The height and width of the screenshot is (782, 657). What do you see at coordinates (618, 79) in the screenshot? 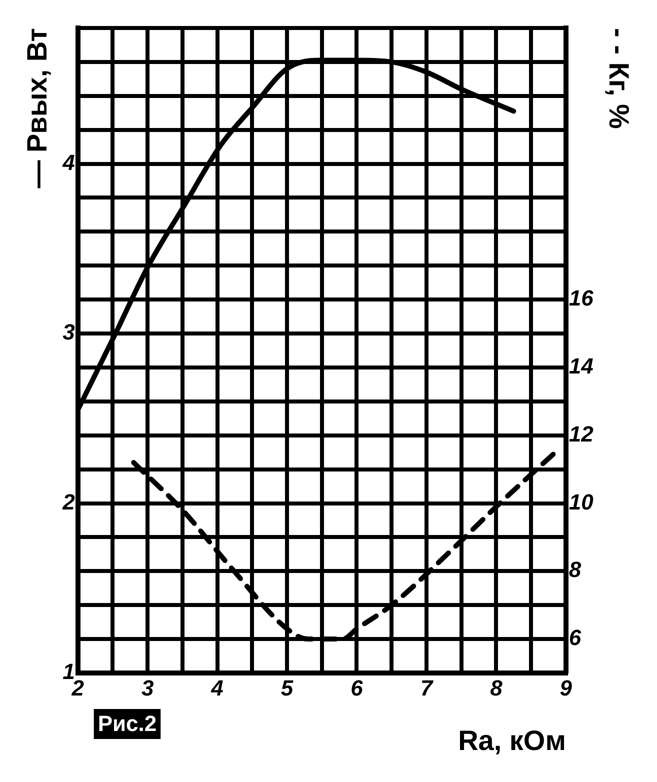
I see `y2-axis-title: - - Кг, %` at bounding box center [618, 79].